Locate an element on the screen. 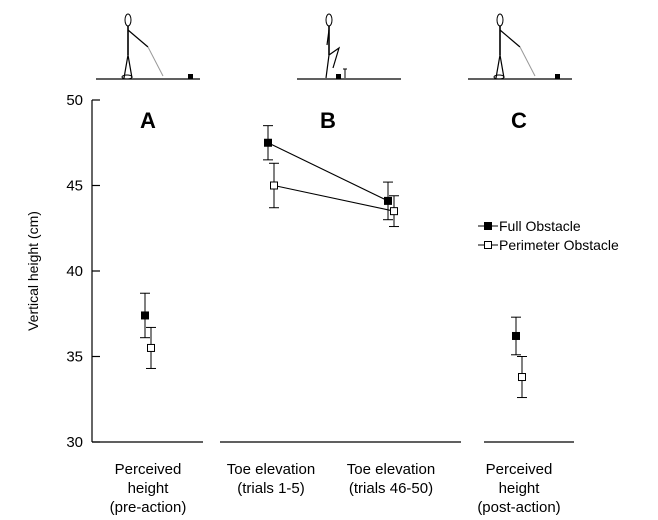 The image size is (658, 520). legend-label: Full Obstacle is located at coordinates (540, 226).